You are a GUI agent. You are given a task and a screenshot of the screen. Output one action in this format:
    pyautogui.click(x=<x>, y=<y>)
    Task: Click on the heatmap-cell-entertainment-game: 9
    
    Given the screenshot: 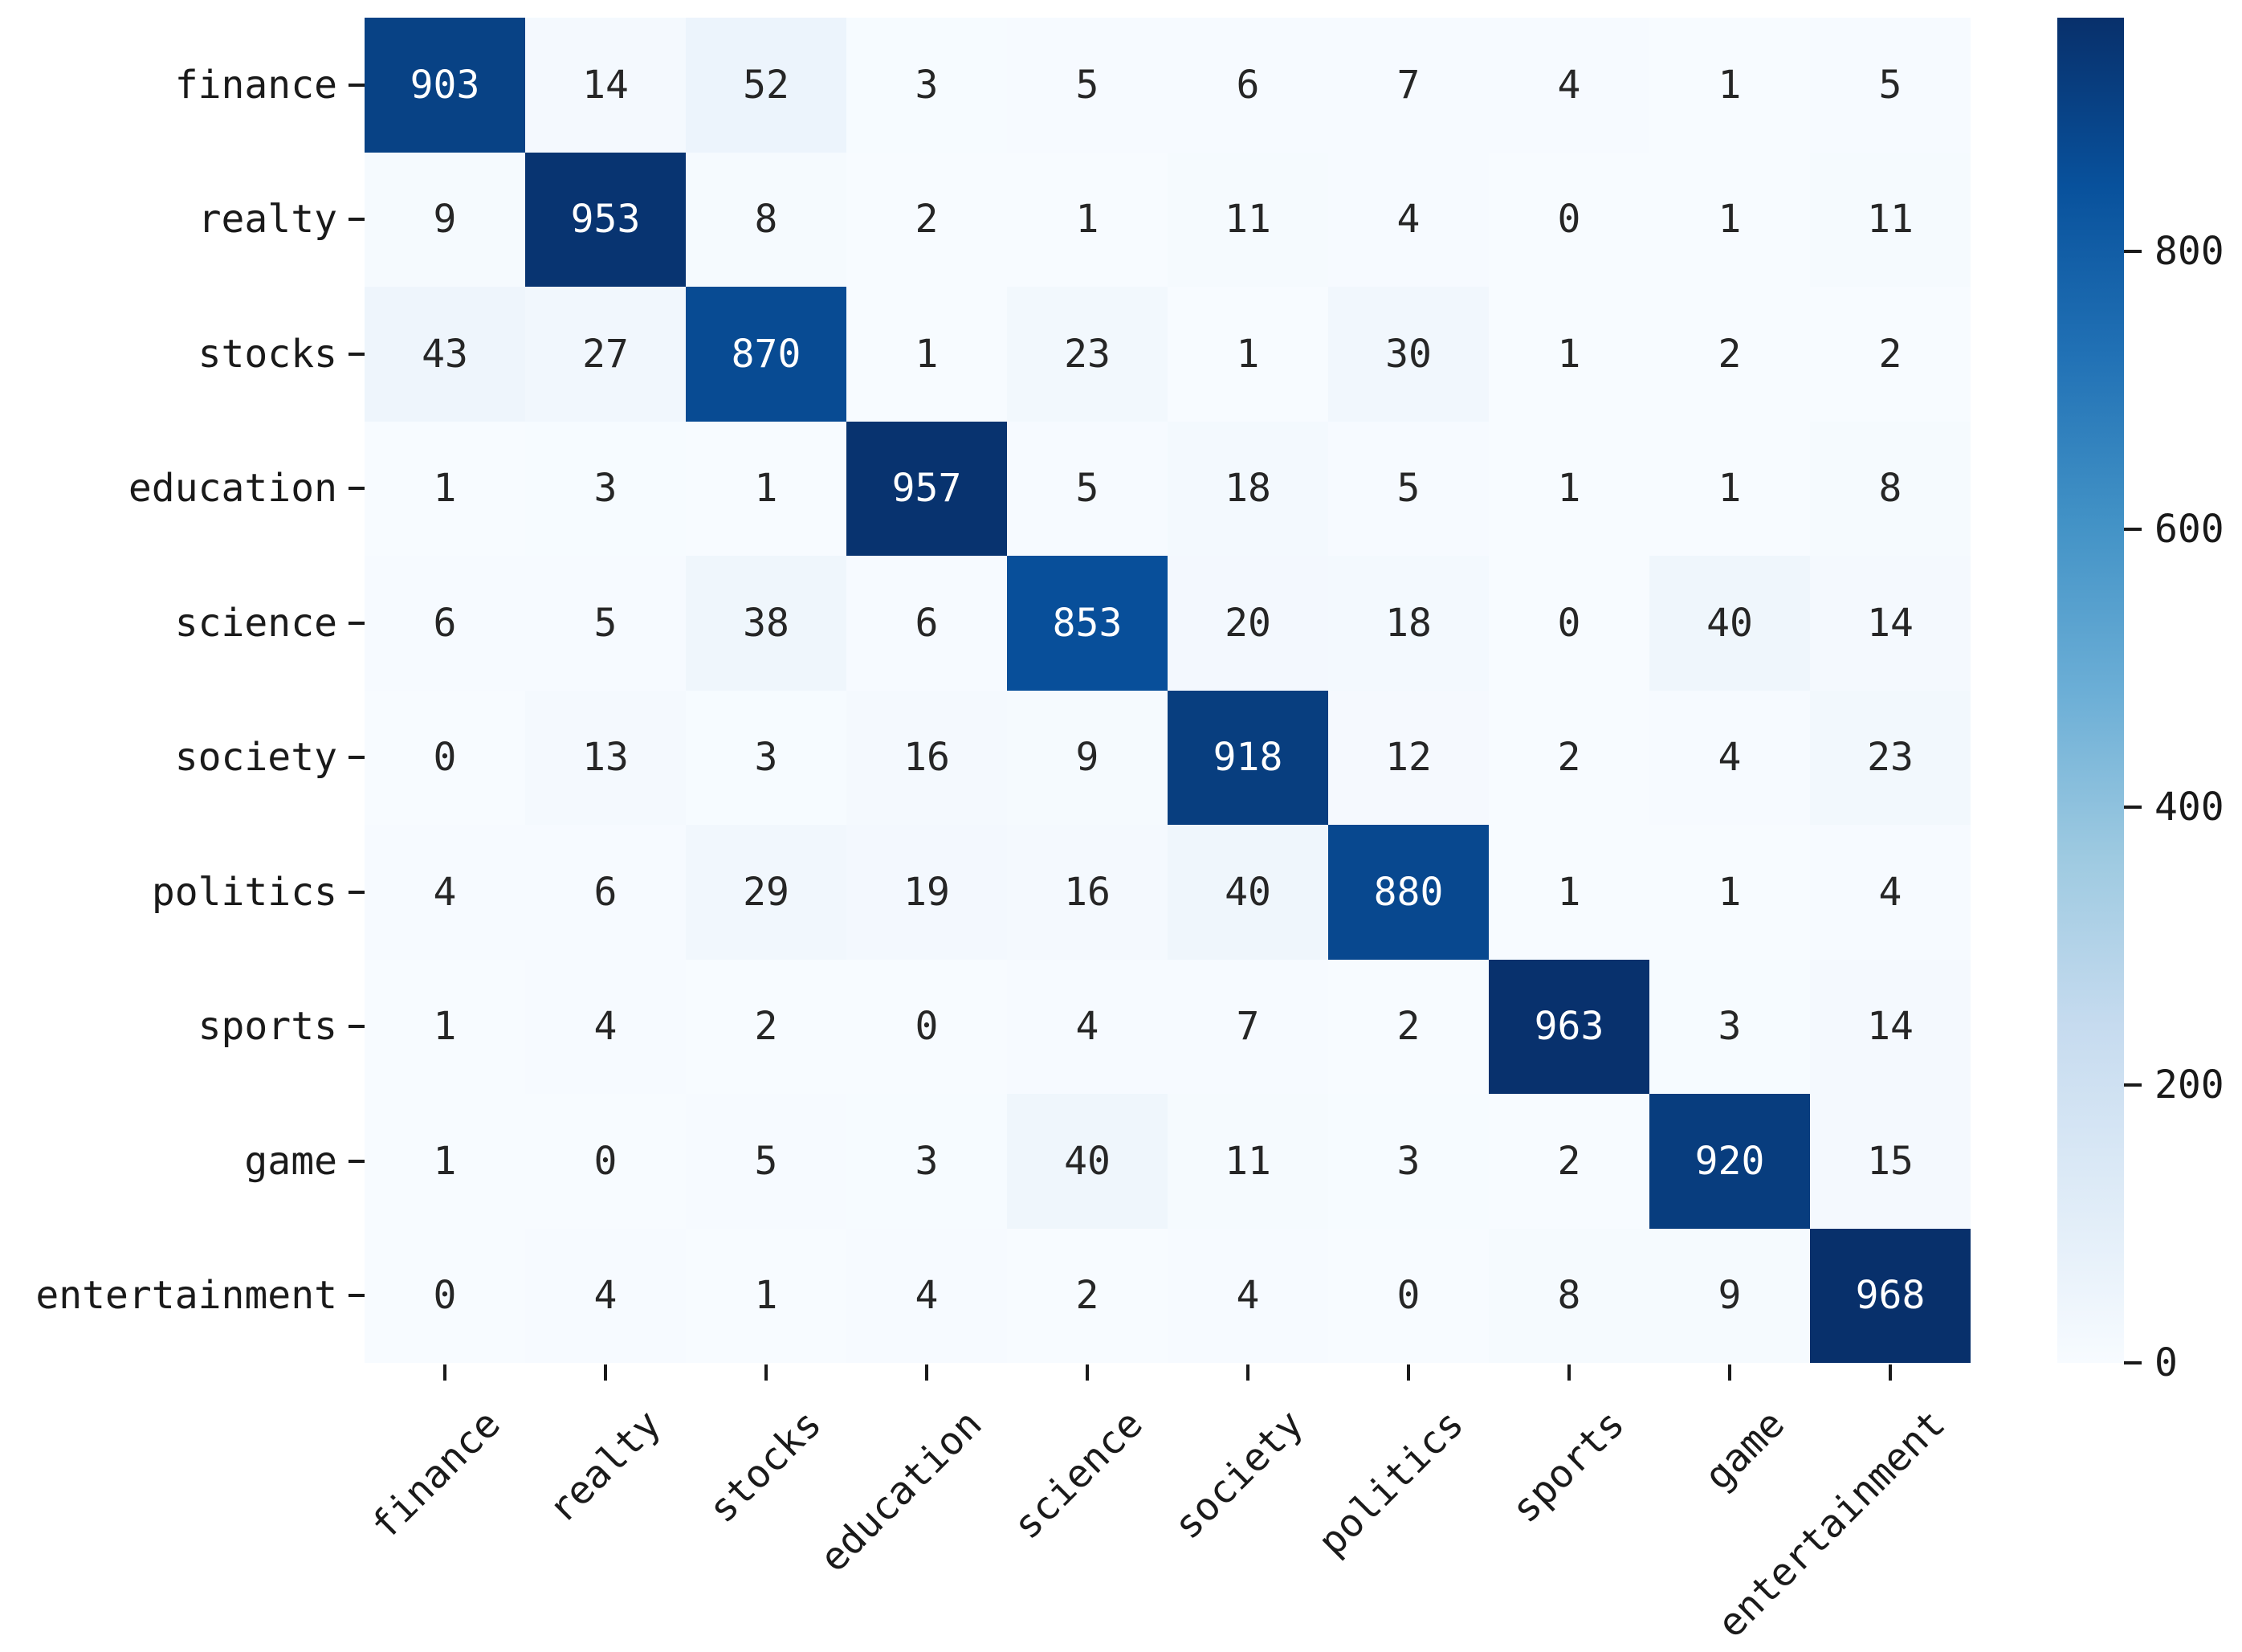 What is the action you would take?
    pyautogui.click(x=1730, y=1295)
    